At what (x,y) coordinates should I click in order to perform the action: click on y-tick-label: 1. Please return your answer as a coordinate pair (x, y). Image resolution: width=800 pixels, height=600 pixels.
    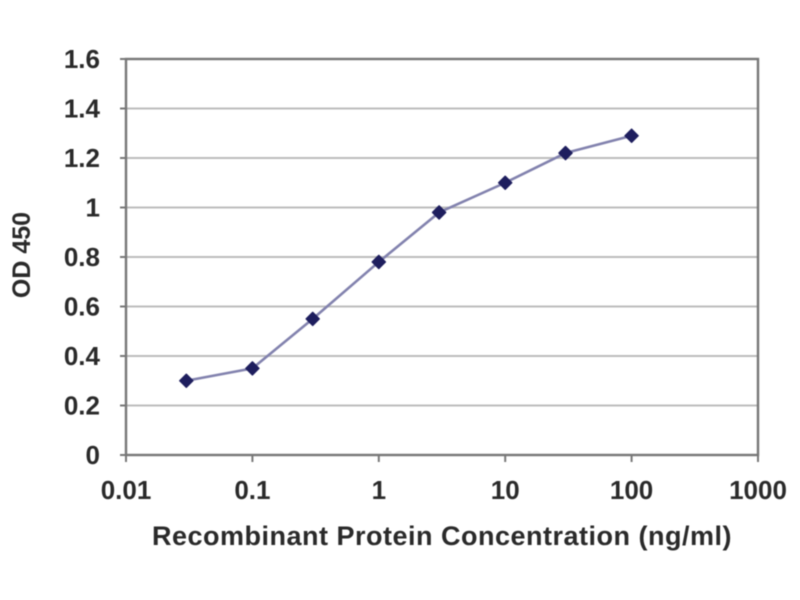
    Looking at the image, I should click on (93, 208).